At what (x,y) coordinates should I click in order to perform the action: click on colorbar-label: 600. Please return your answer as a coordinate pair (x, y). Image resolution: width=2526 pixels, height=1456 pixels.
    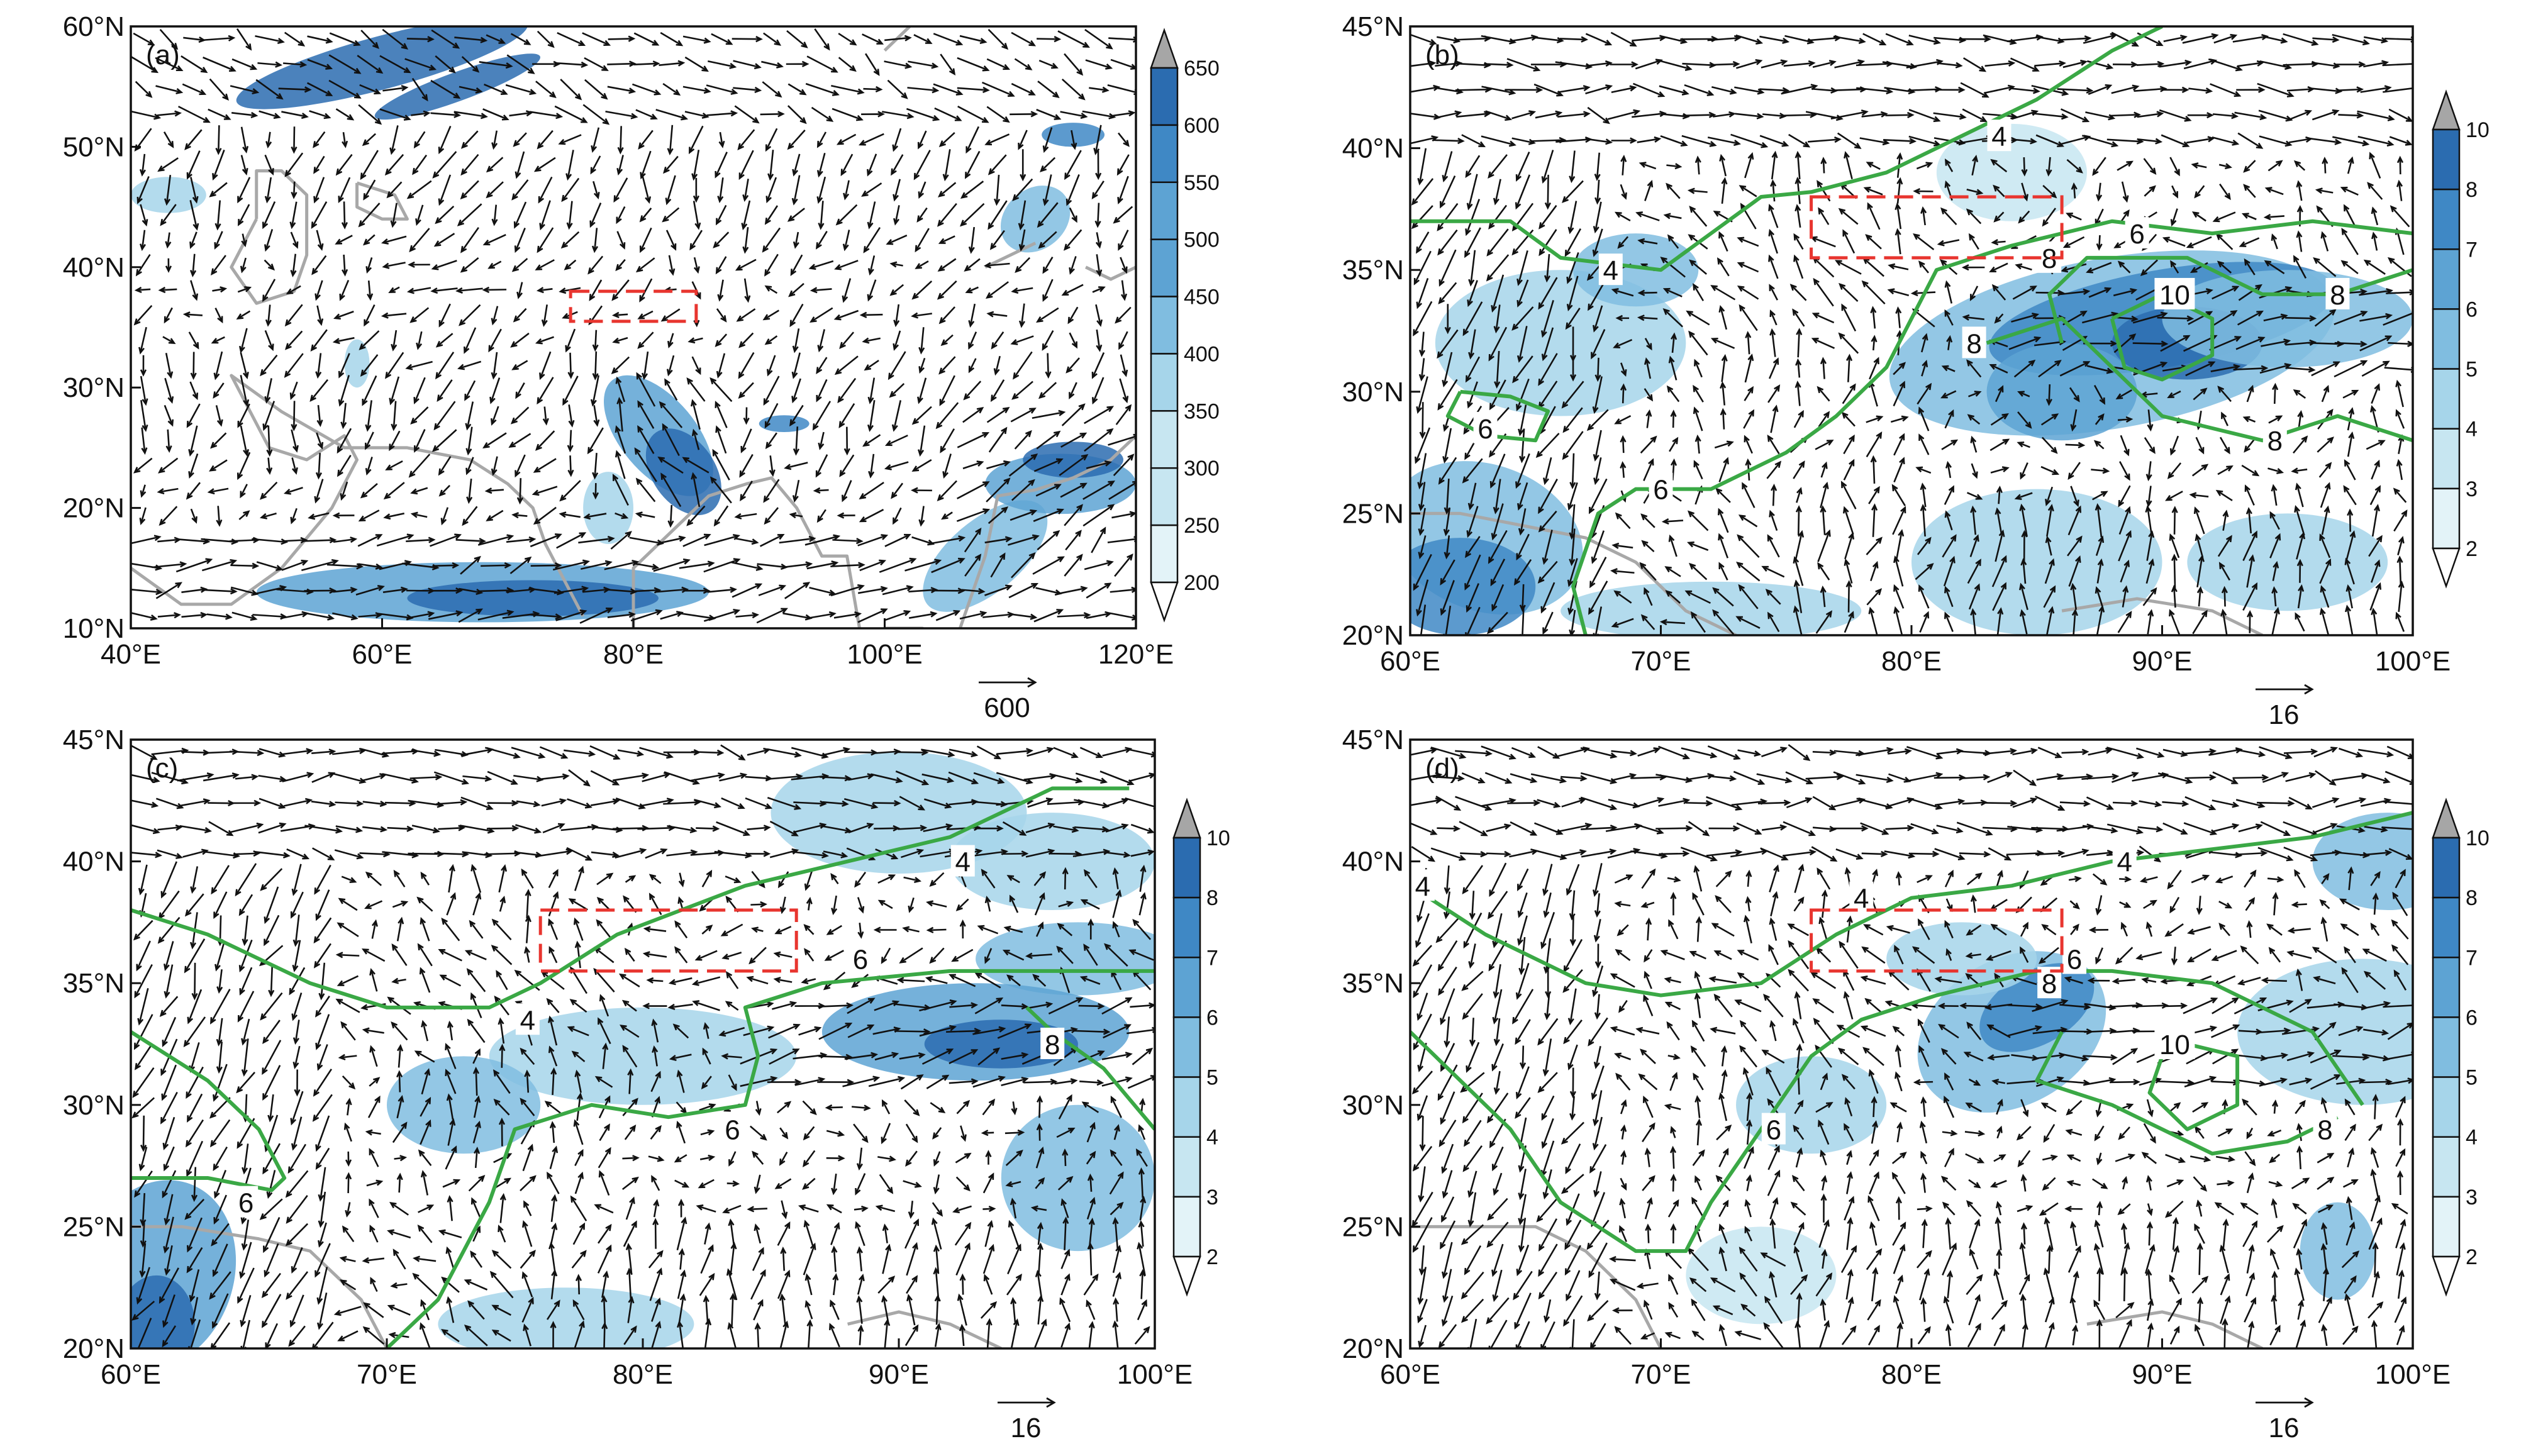
    Looking at the image, I should click on (1202, 126).